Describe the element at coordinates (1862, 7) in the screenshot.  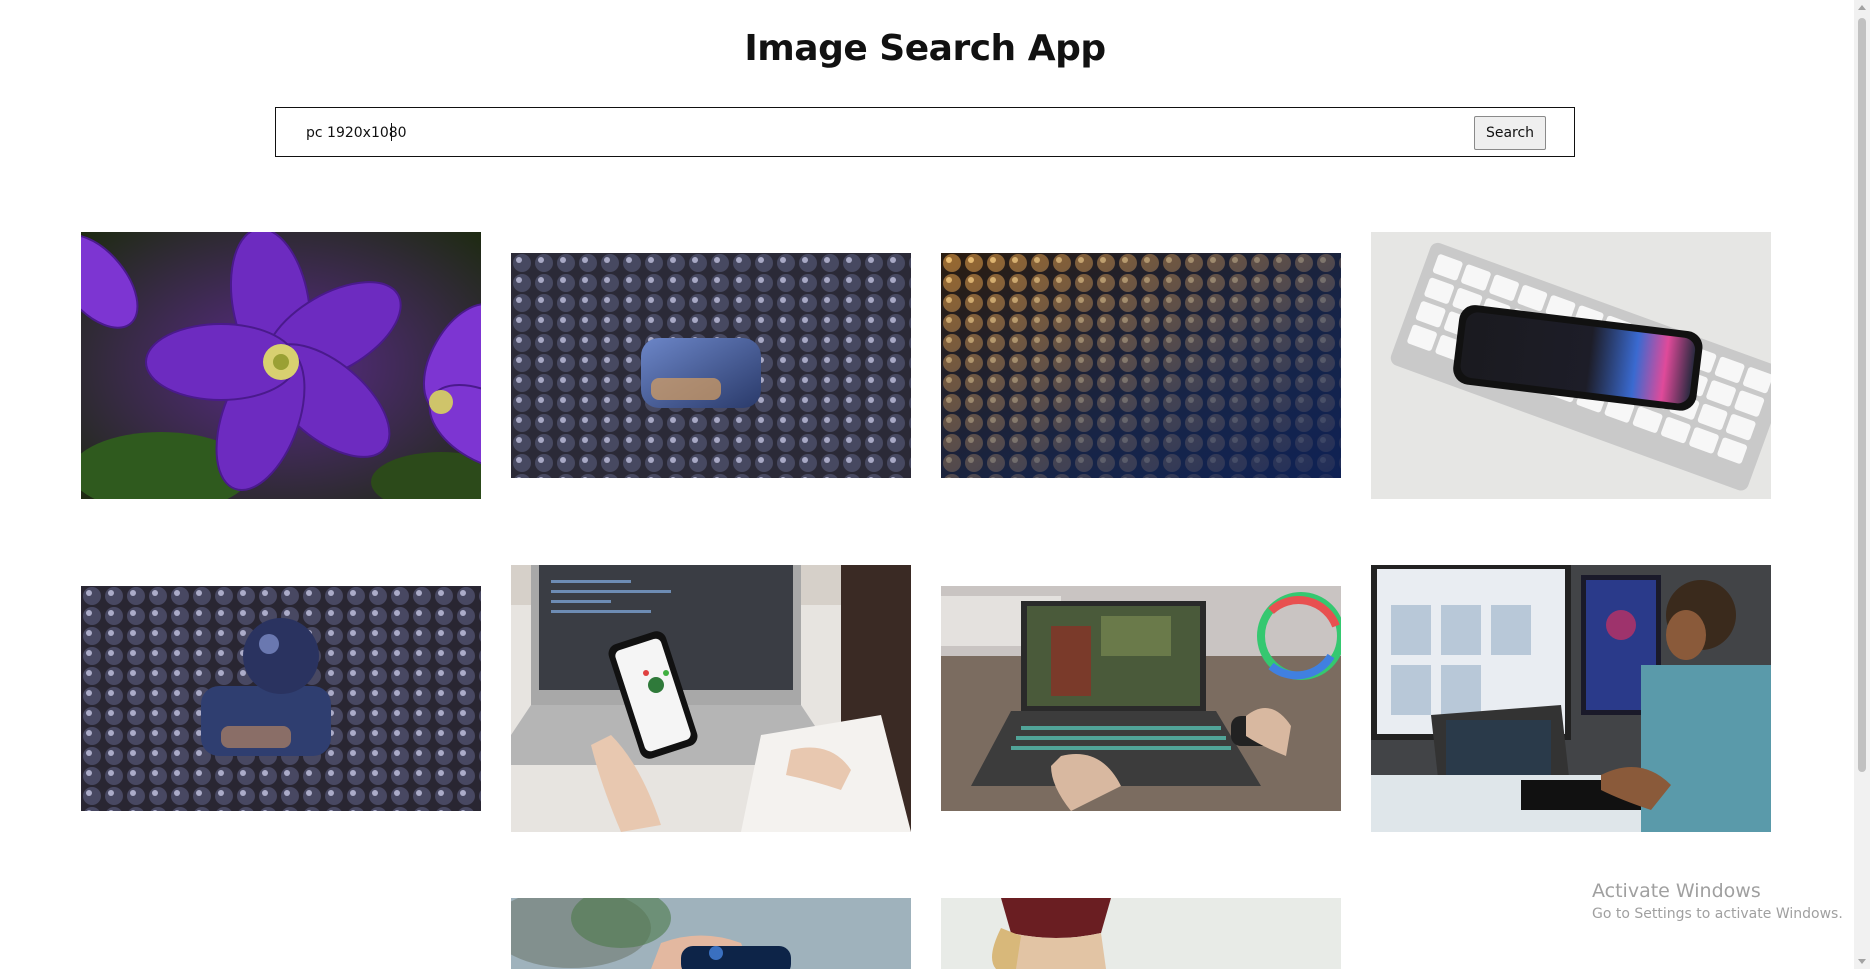
I see `scroll-up-arrow-icon` at that location.